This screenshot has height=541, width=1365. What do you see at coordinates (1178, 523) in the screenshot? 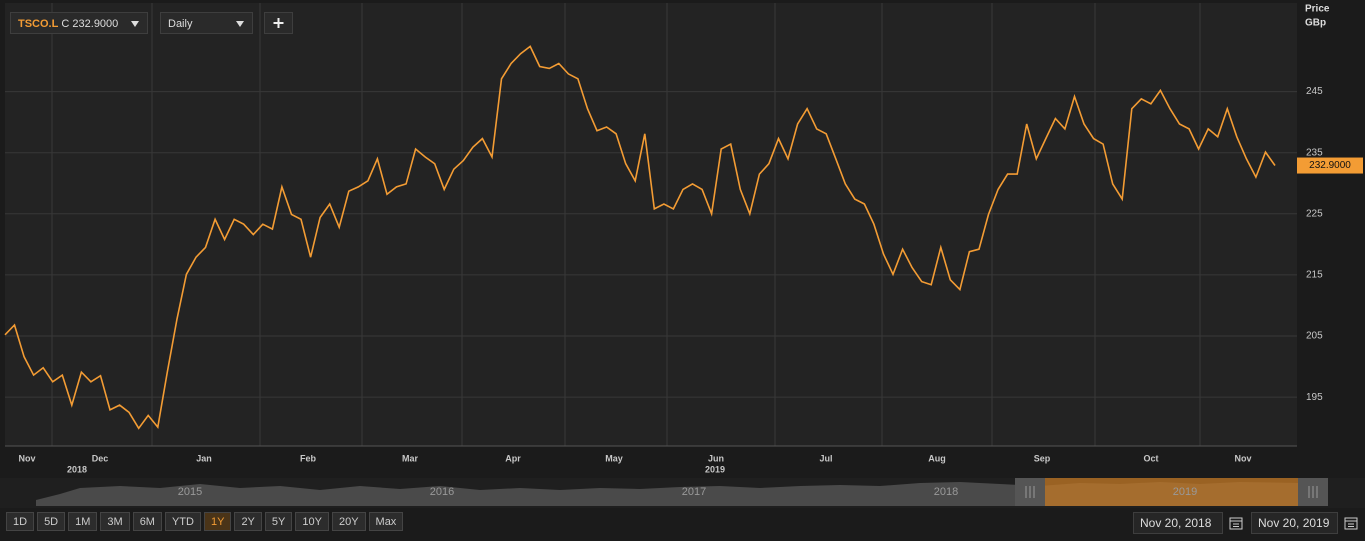
I see `date-from: Nov 20, 2018` at bounding box center [1178, 523].